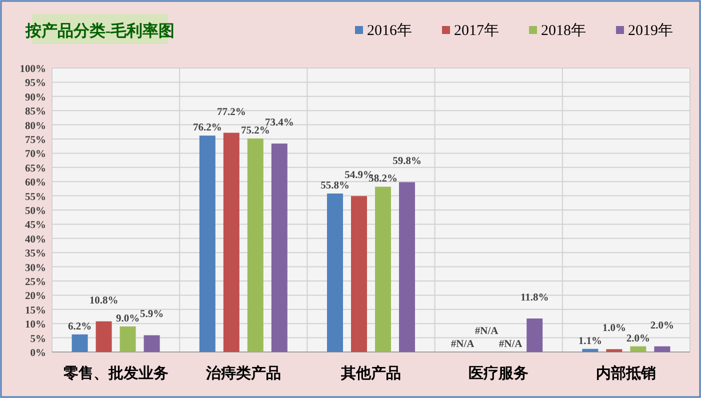 The width and height of the screenshot is (701, 398). Describe the element at coordinates (476, 30) in the screenshot. I see `legend-label: 2017年` at that location.